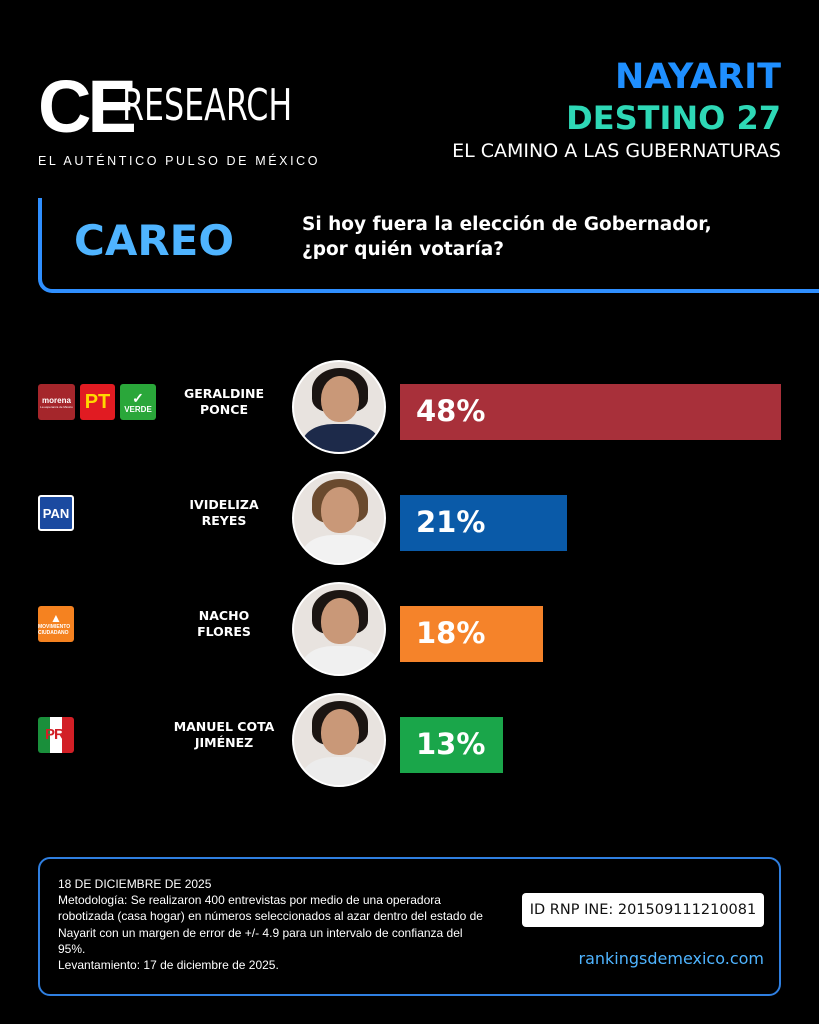 Image resolution: width=819 pixels, height=1024 pixels. I want to click on candidate-name: NACHO FLORES, so click(224, 624).